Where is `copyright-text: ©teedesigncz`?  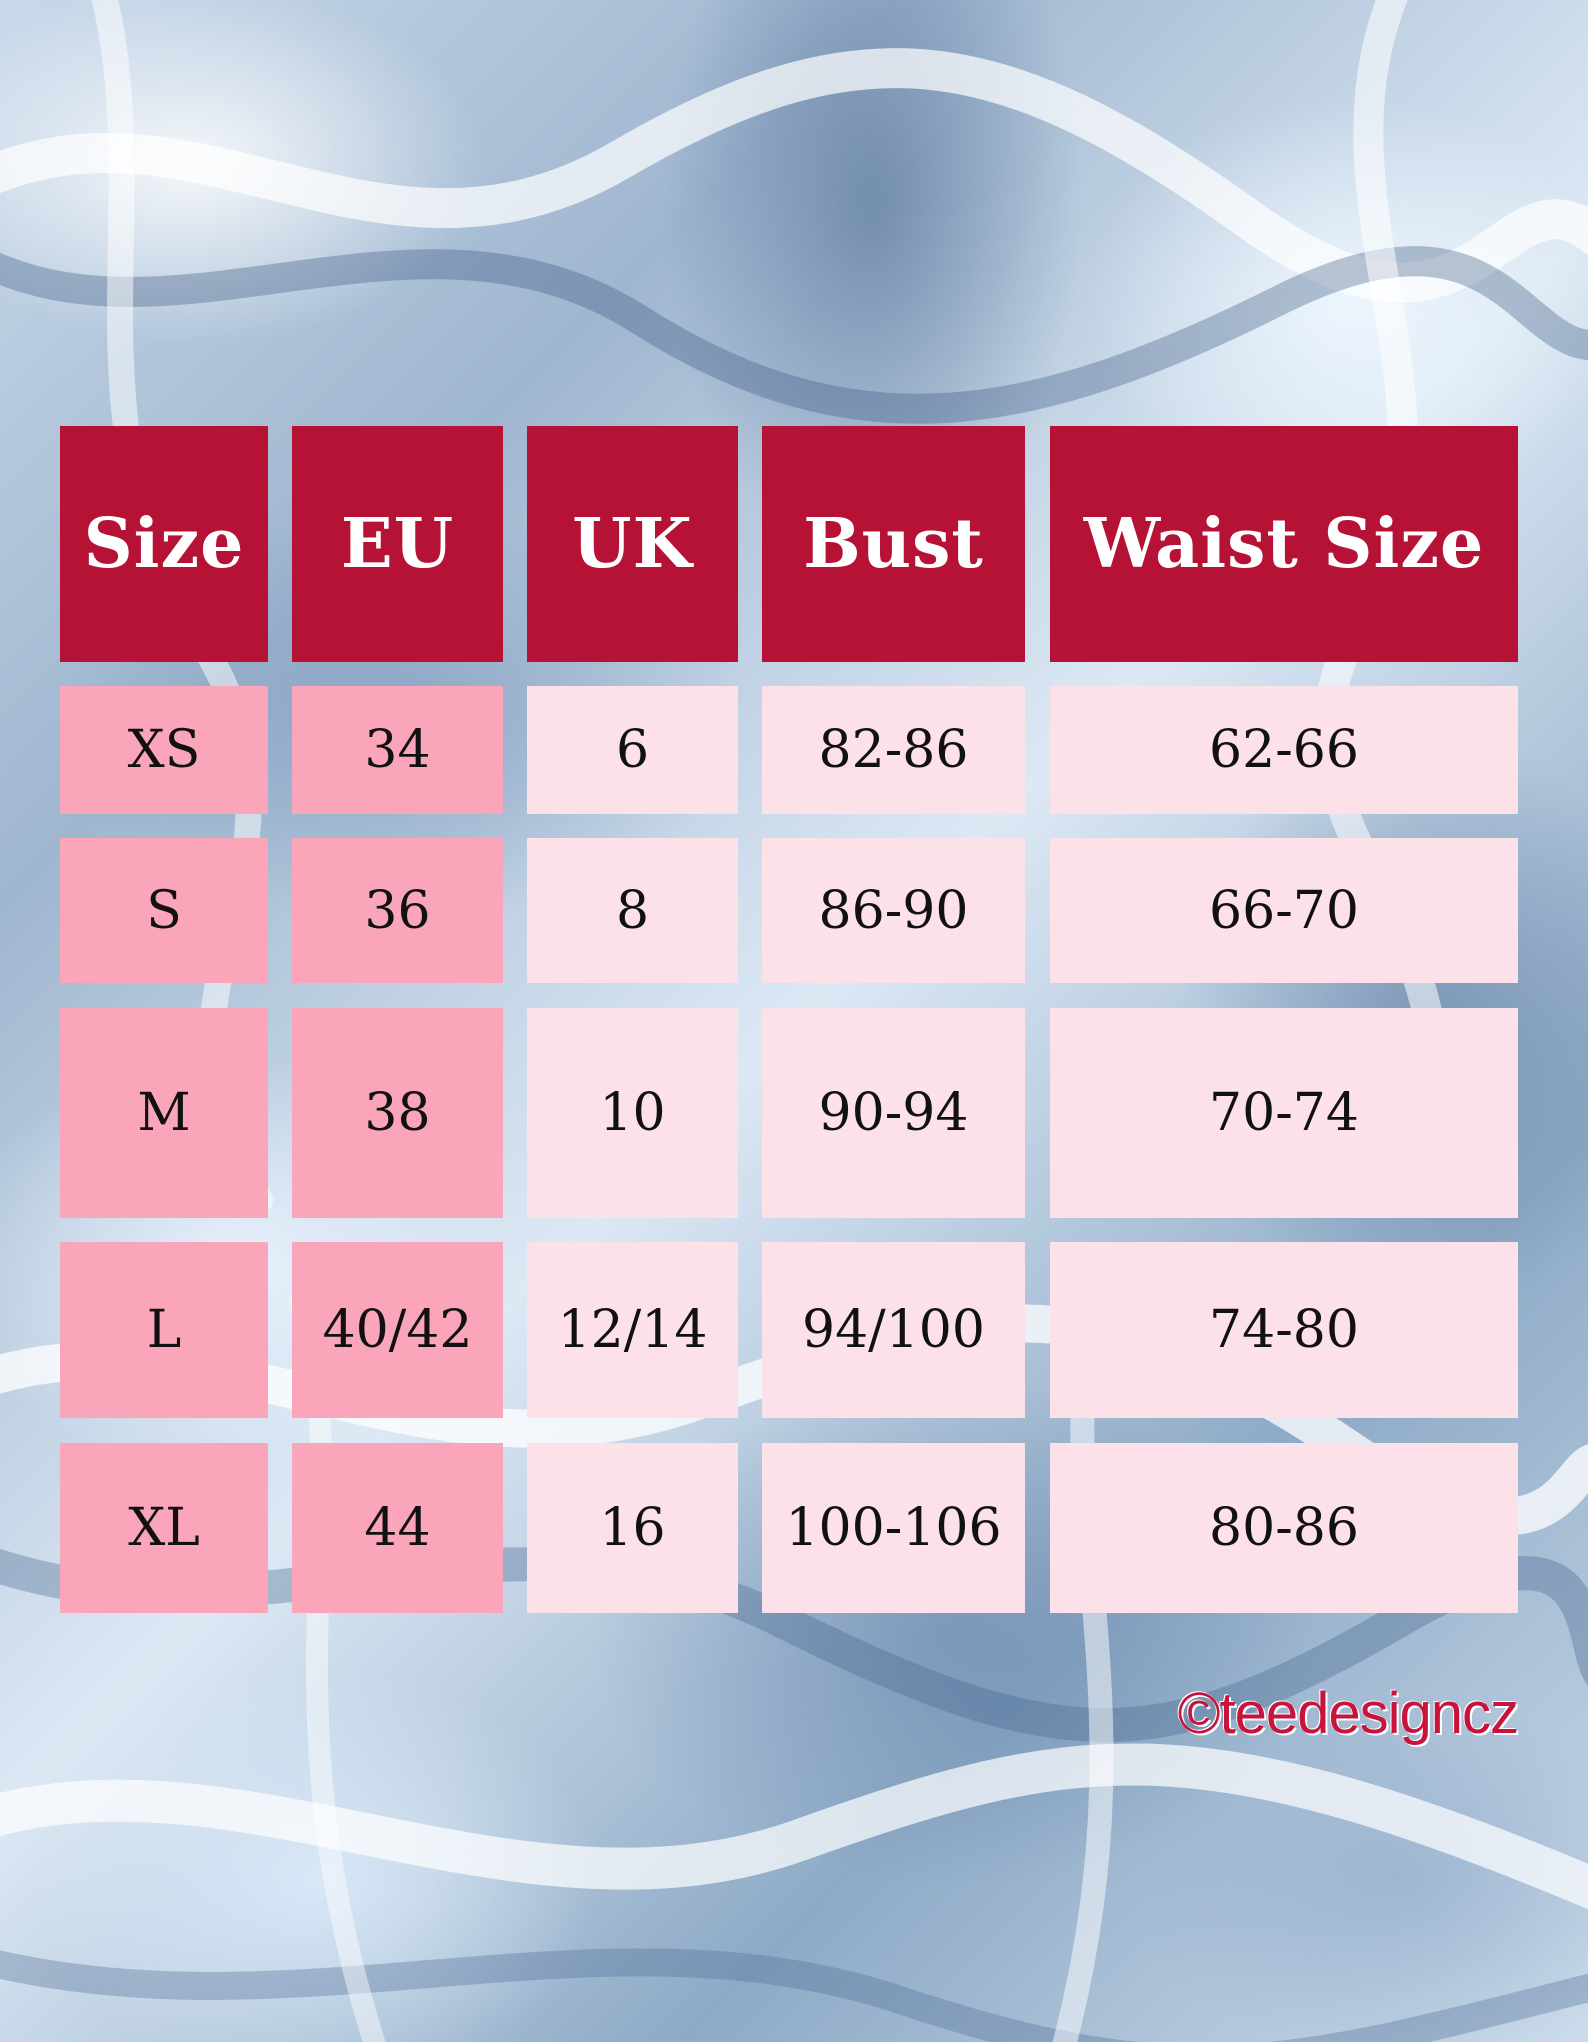
copyright-text: ©teedesigncz is located at coordinates (1348, 1713).